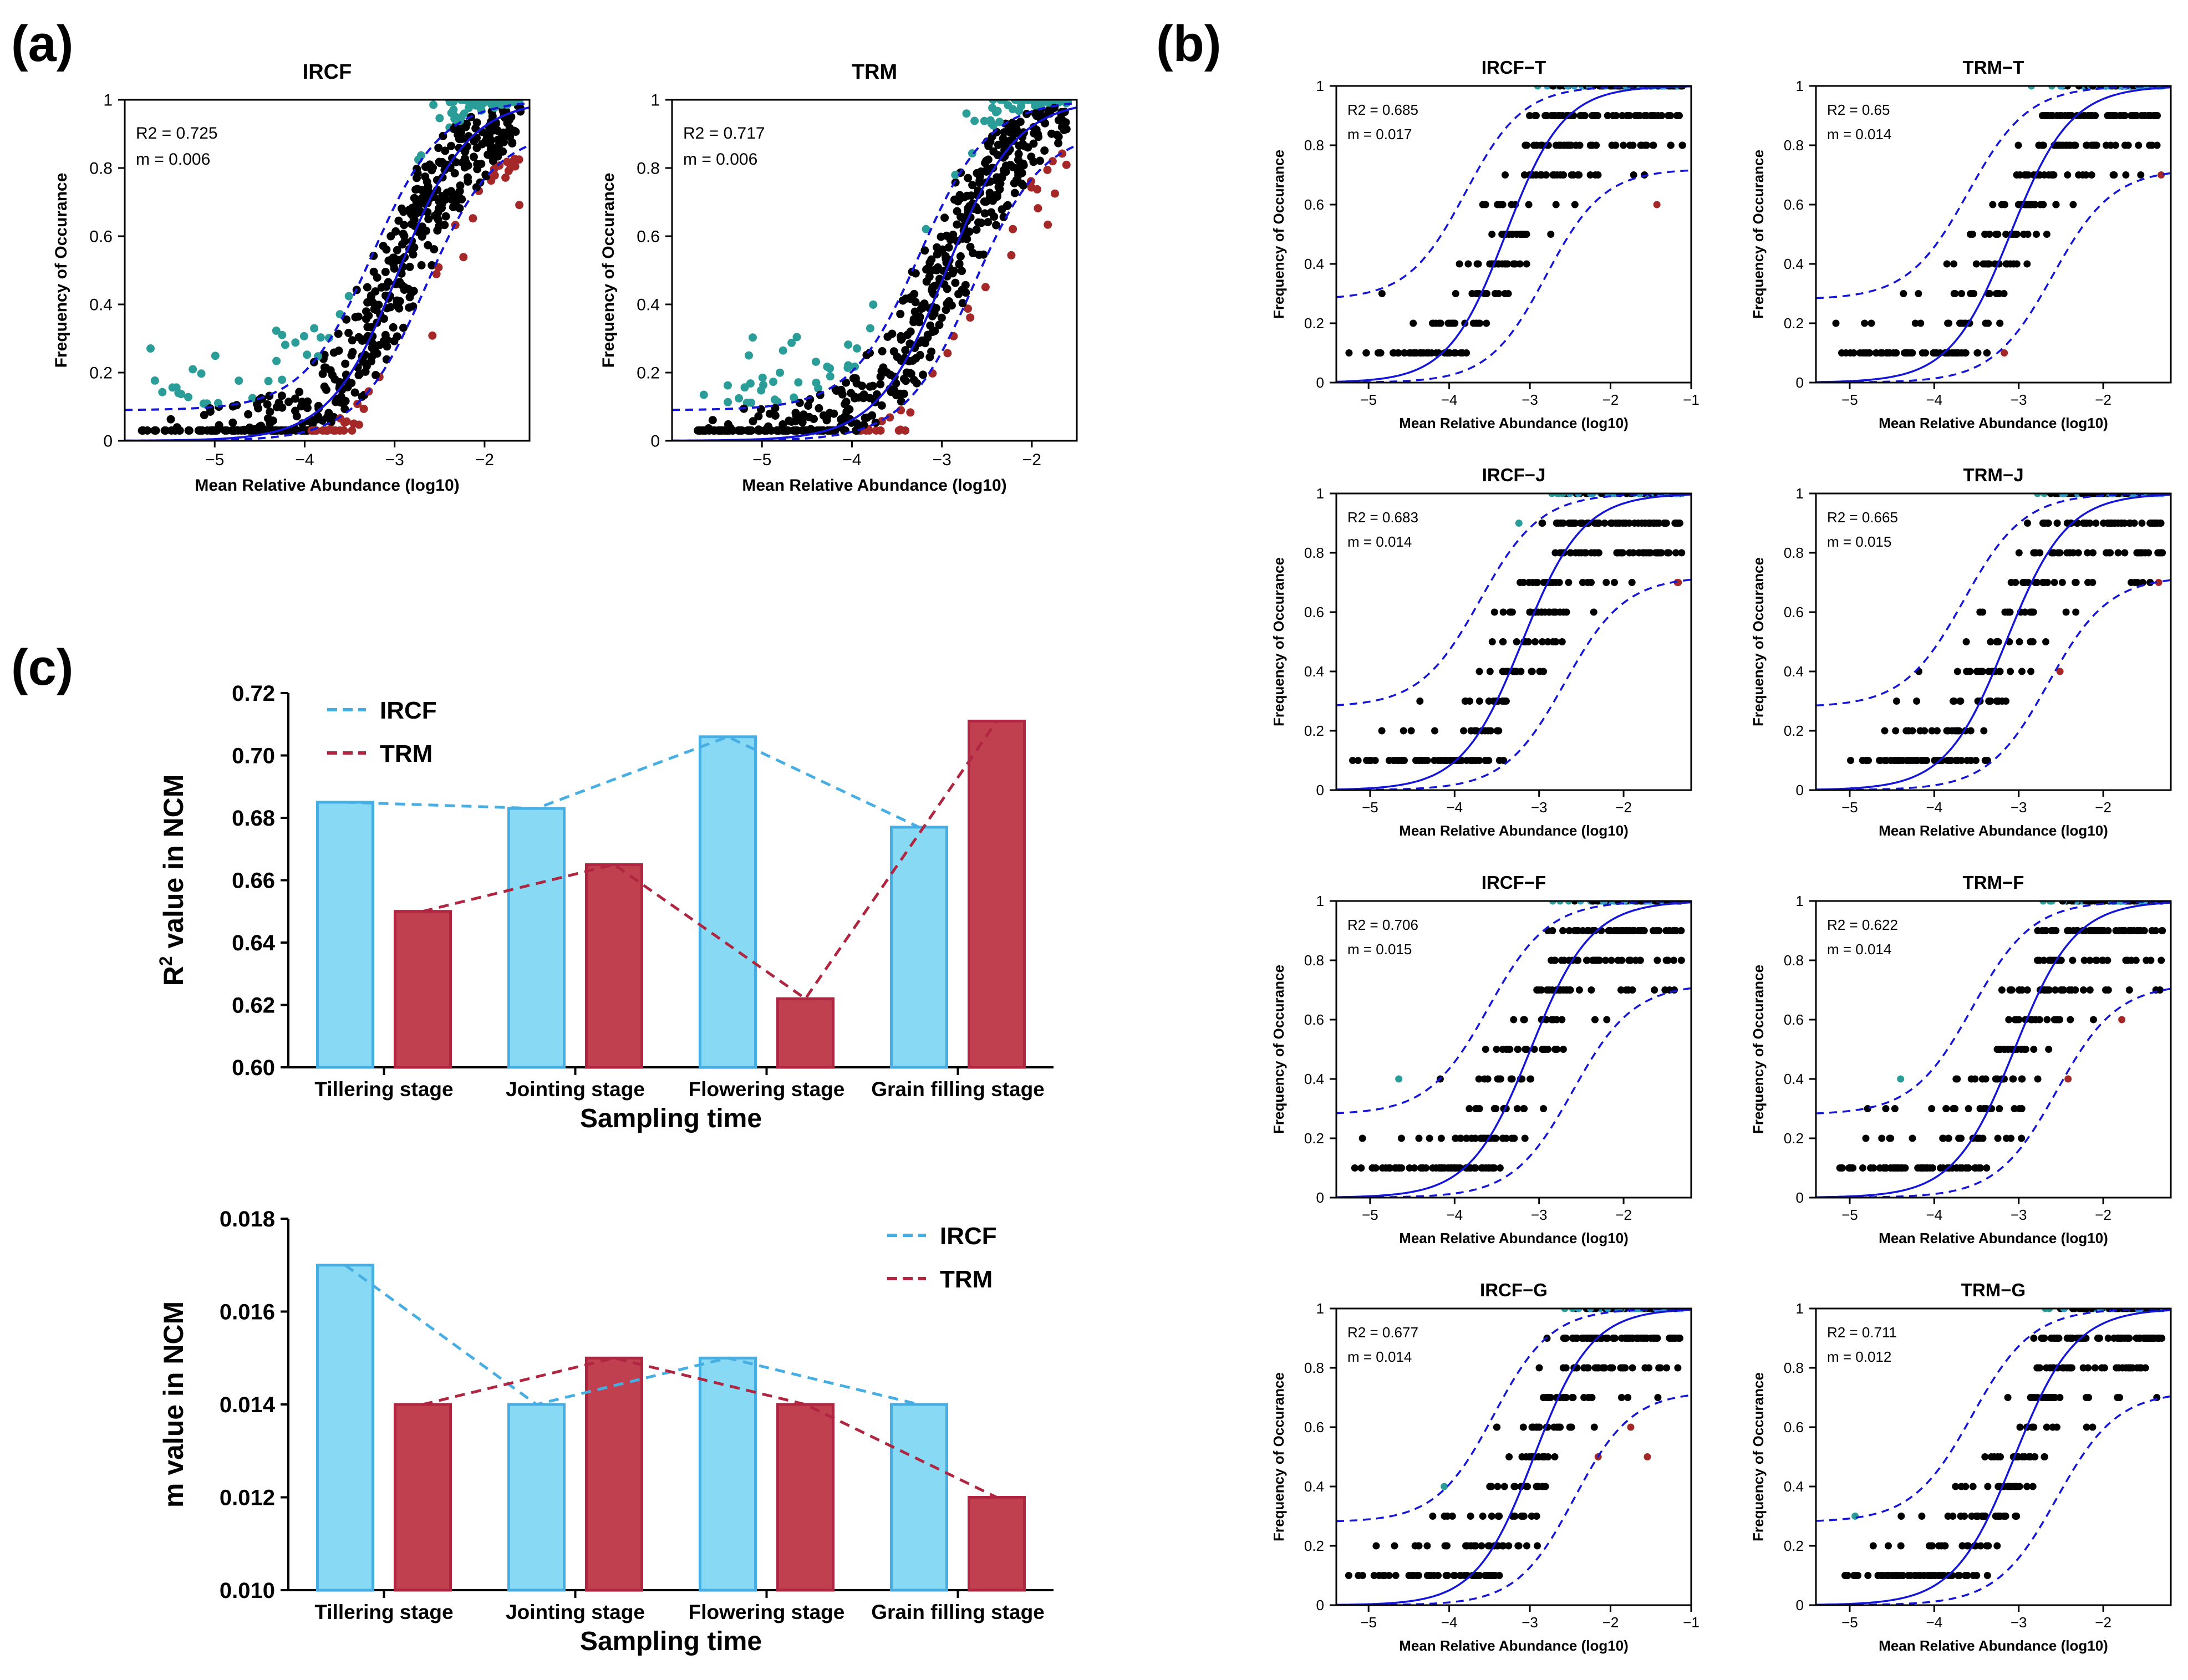 This screenshot has width=2188, height=1680. Describe the element at coordinates (1320, 901) in the screenshot. I see `y-tick-label: 1` at that location.